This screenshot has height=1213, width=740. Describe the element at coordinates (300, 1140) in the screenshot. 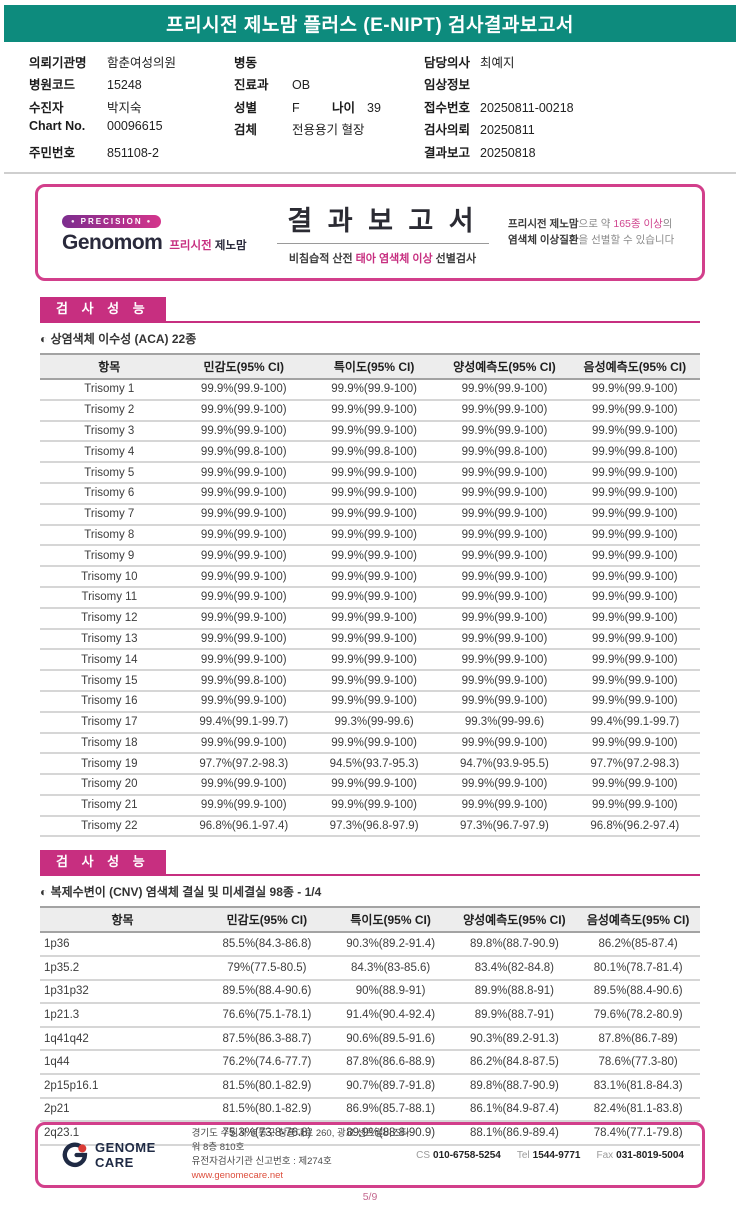

I see `company-address: 경기도 수원시 영통구 창룡대로 260, 광교 센트럴비즈타워 8층 810호` at that location.